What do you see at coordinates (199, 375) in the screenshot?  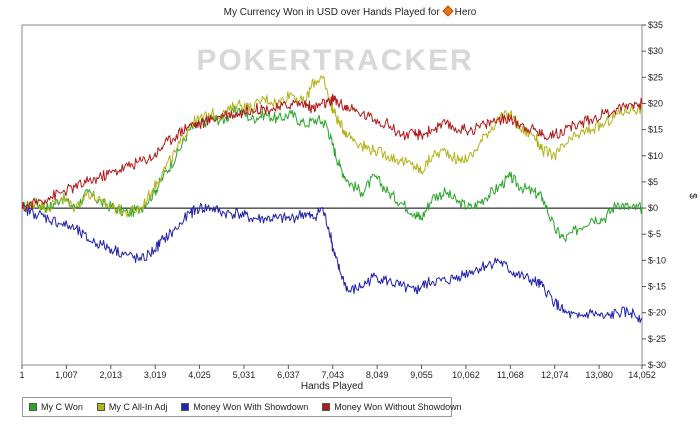 I see `x-tick-label: 4,025` at bounding box center [199, 375].